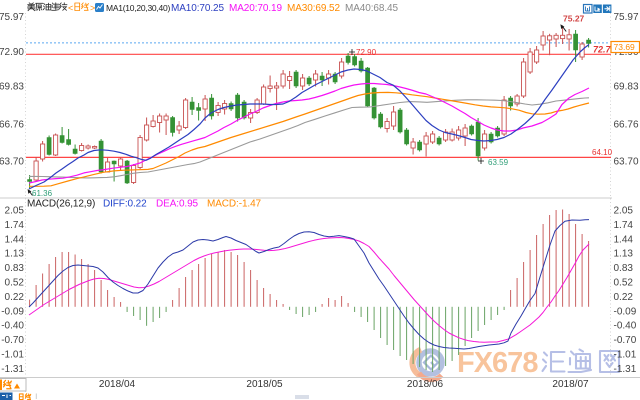 The image size is (640, 400). Describe the element at coordinates (371, 8) in the screenshot. I see `svg-text: MA40:68.45` at that location.